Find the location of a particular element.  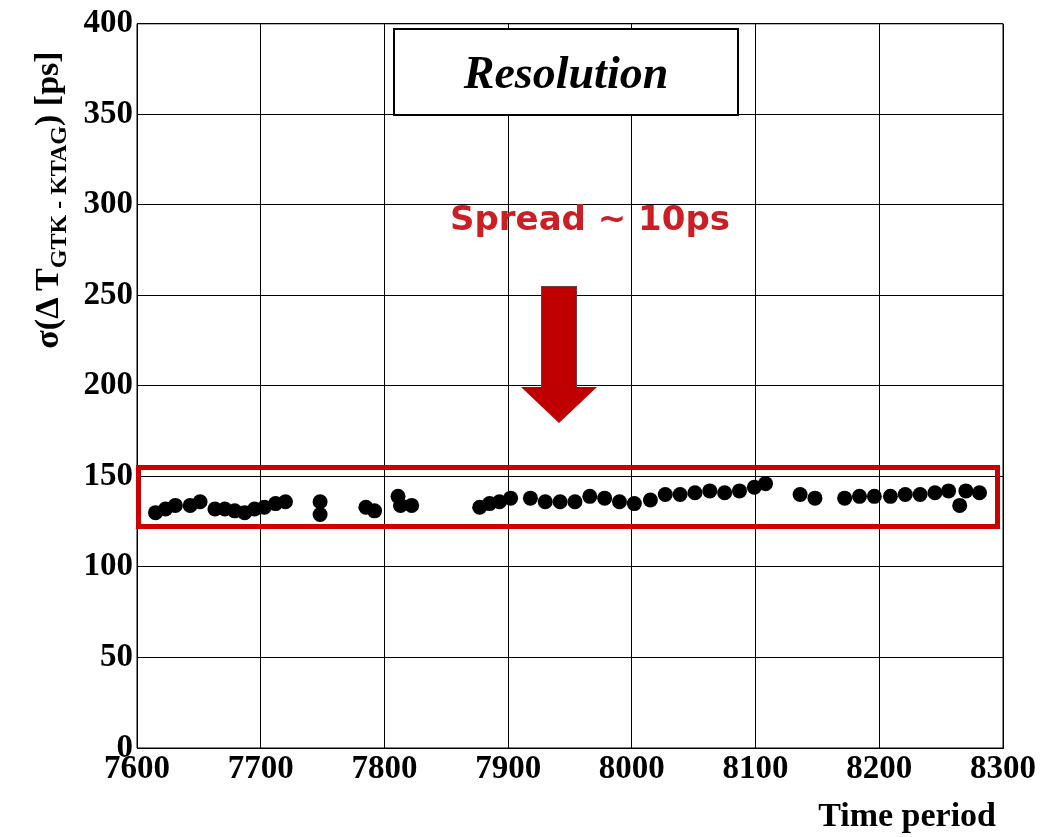

x-tick-label: 7800 is located at coordinates (384, 767).